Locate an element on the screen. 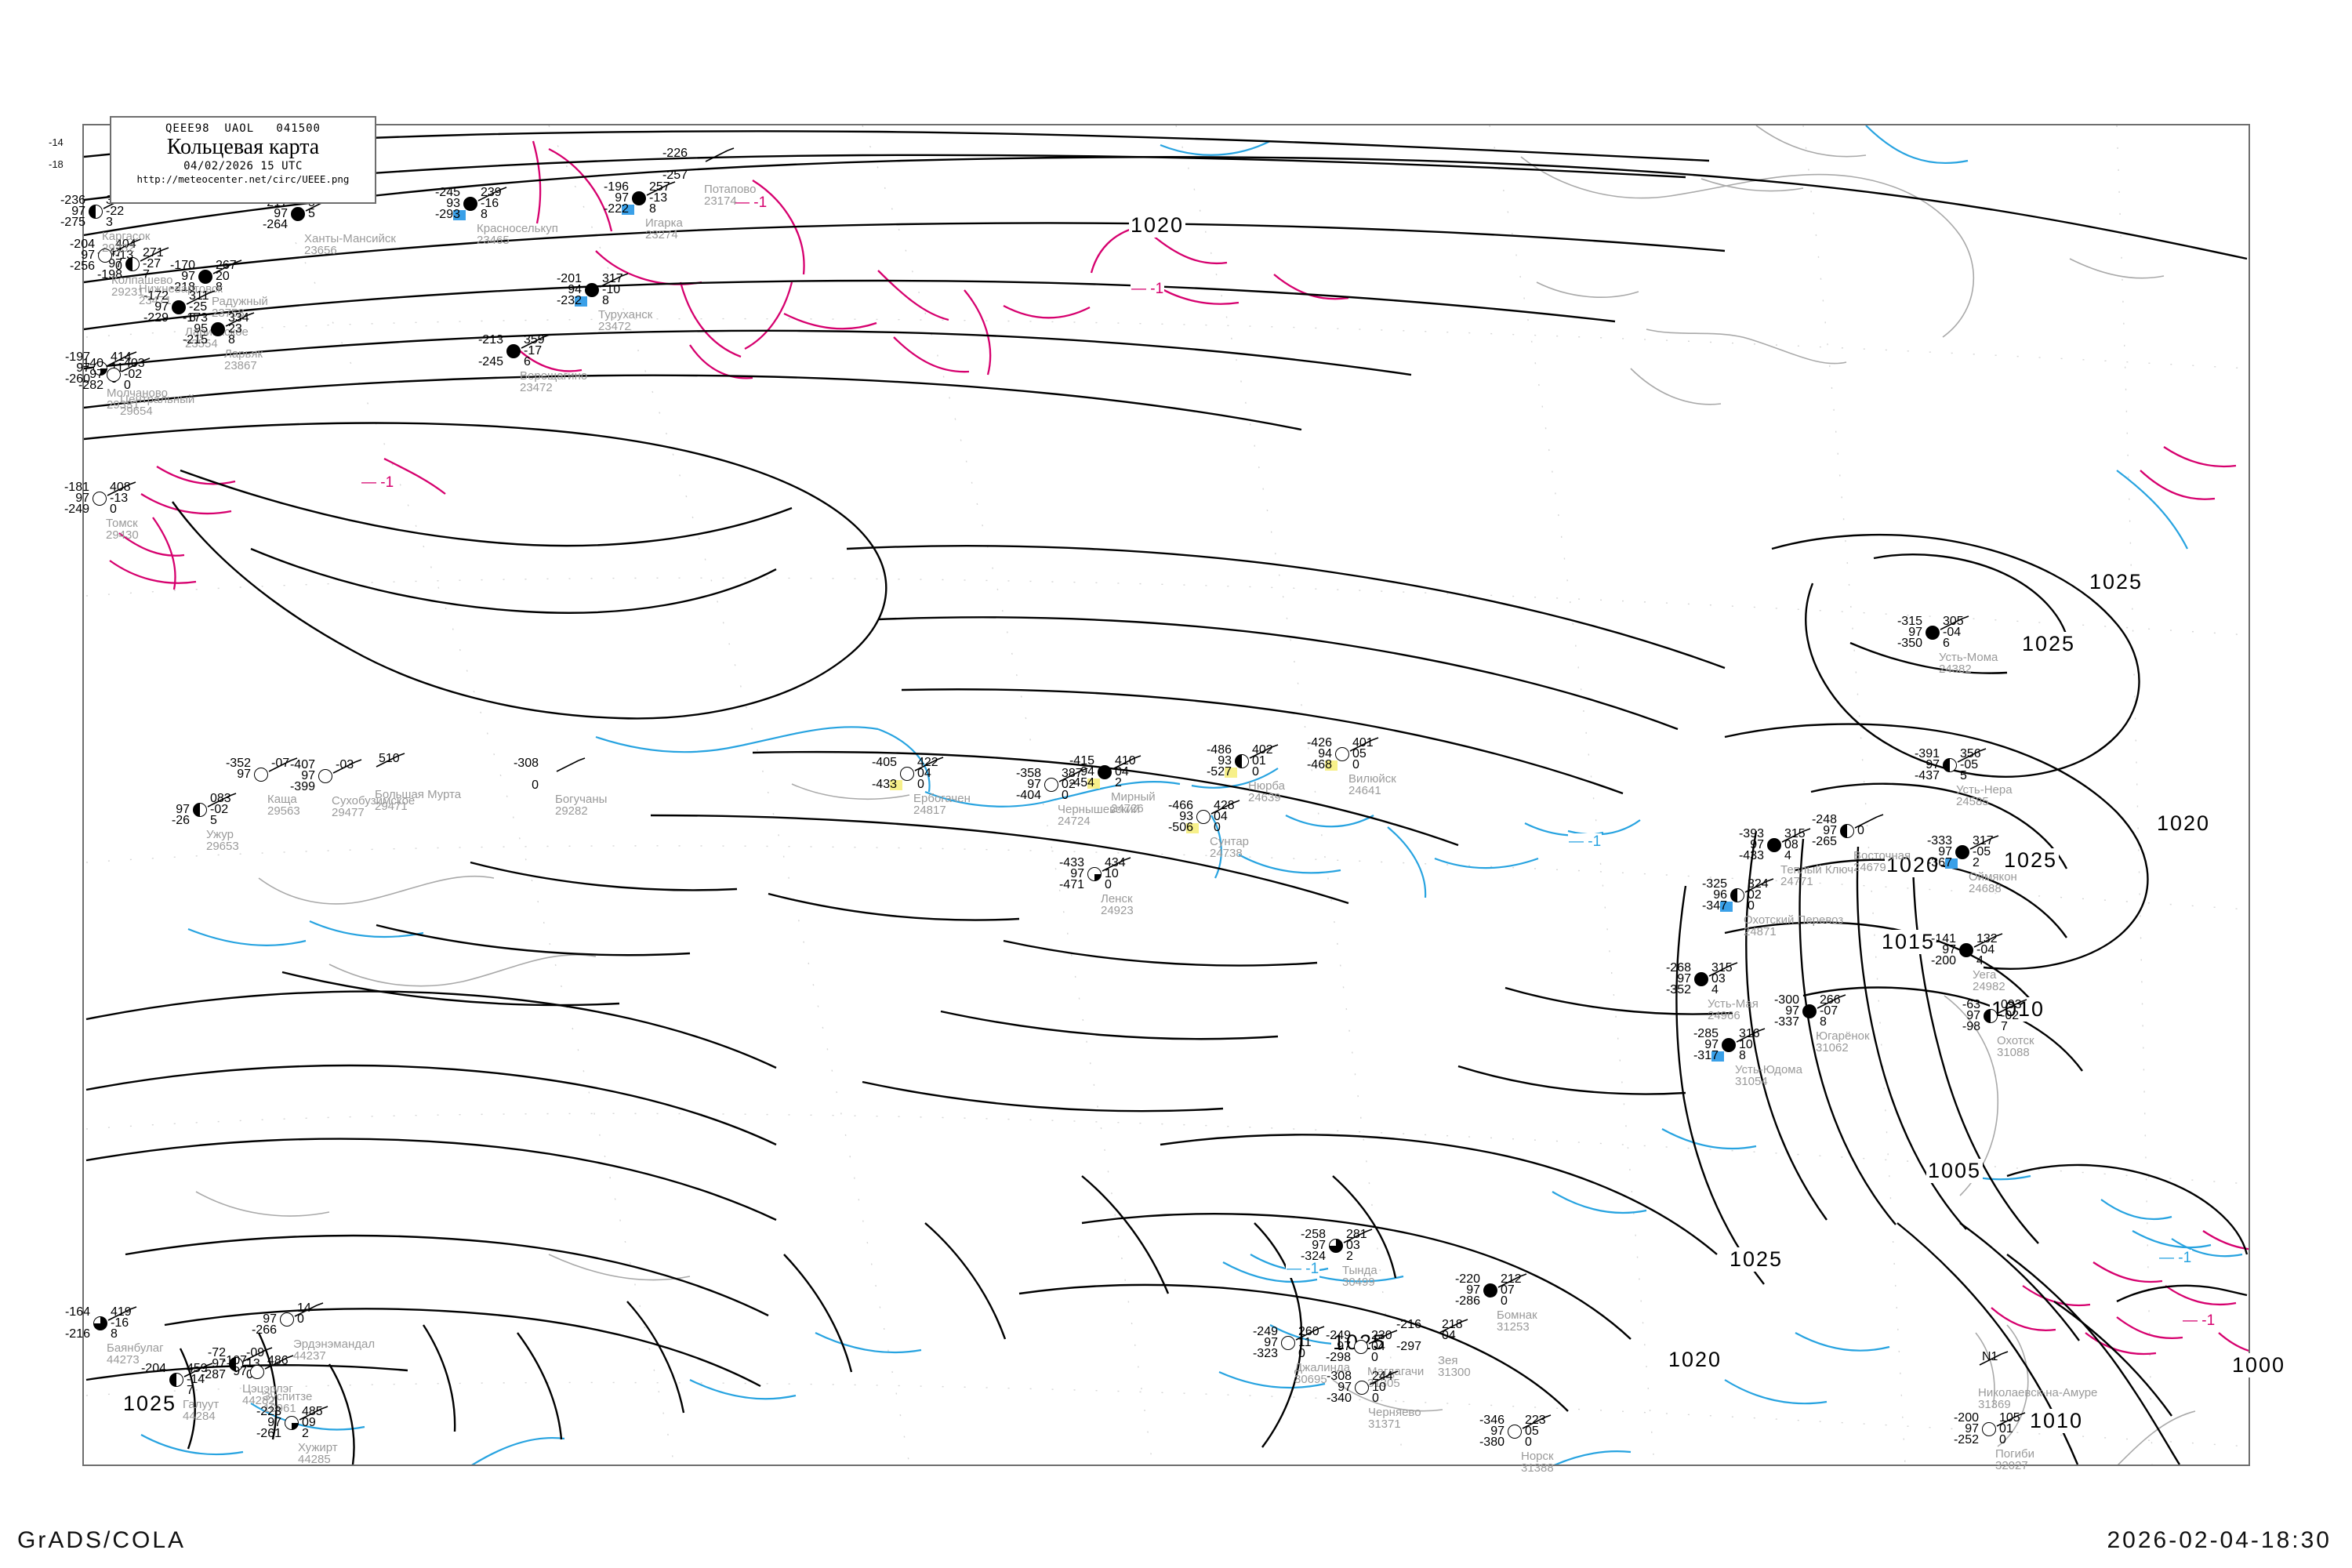 Image resolution: width=2352 pixels, height=1568 pixels. station-dewpoint: -340 is located at coordinates (1339, 1398).